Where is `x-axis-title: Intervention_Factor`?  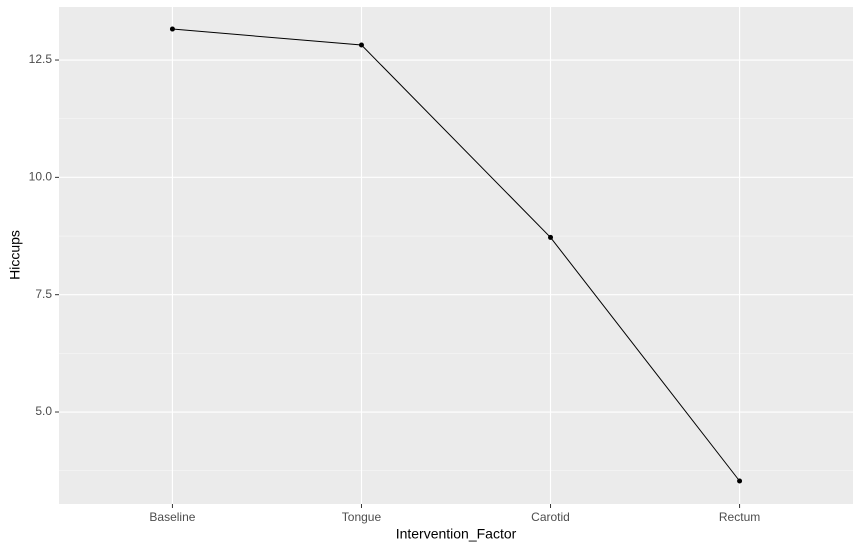
x-axis-title: Intervention_Factor is located at coordinates (456, 534).